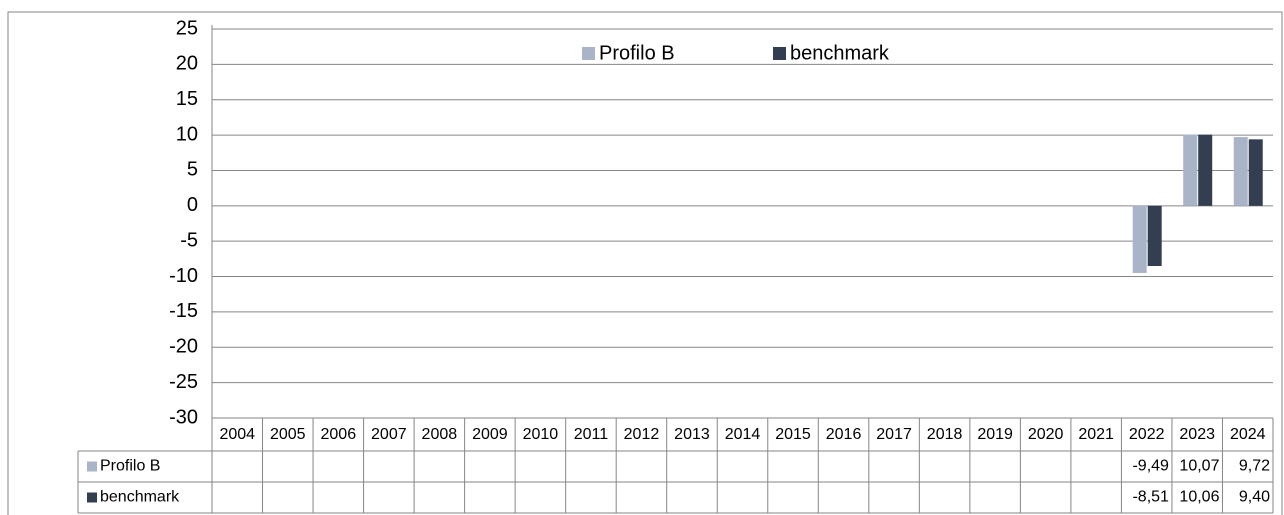  Describe the element at coordinates (339, 434) in the screenshot. I see `x-tick-label: 2006` at that location.